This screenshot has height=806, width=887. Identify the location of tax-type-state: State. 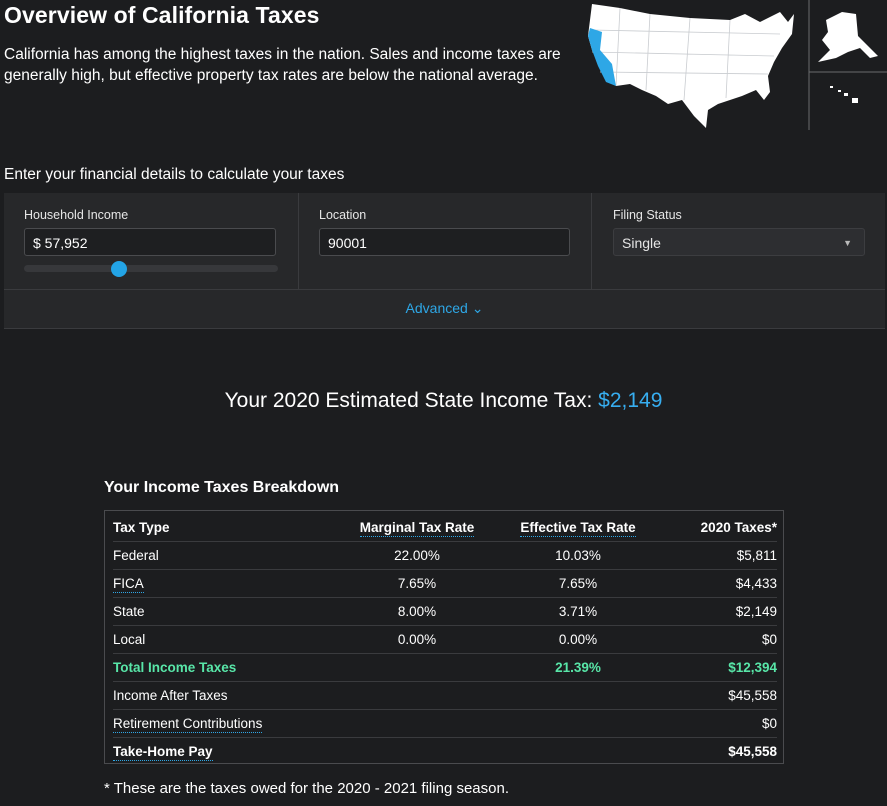
(129, 611).